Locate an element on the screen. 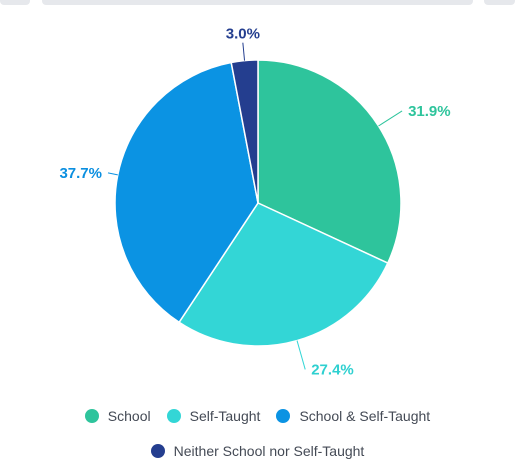 The image size is (515, 474). data-label-school-and-self-taught: 37.7% is located at coordinates (80, 173).